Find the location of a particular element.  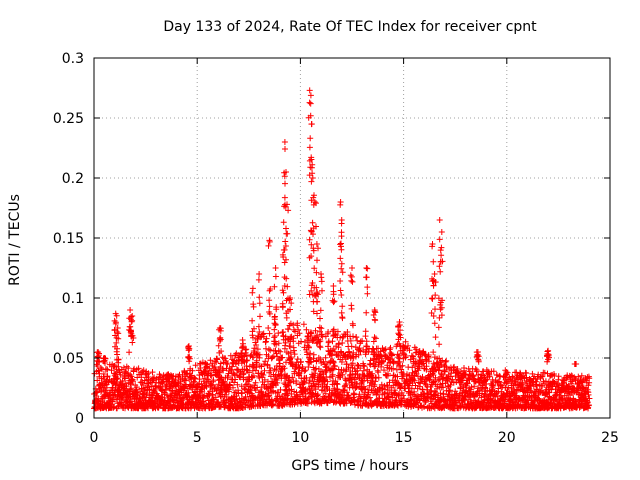

y-tick-label: 0.1 is located at coordinates (73, 299).